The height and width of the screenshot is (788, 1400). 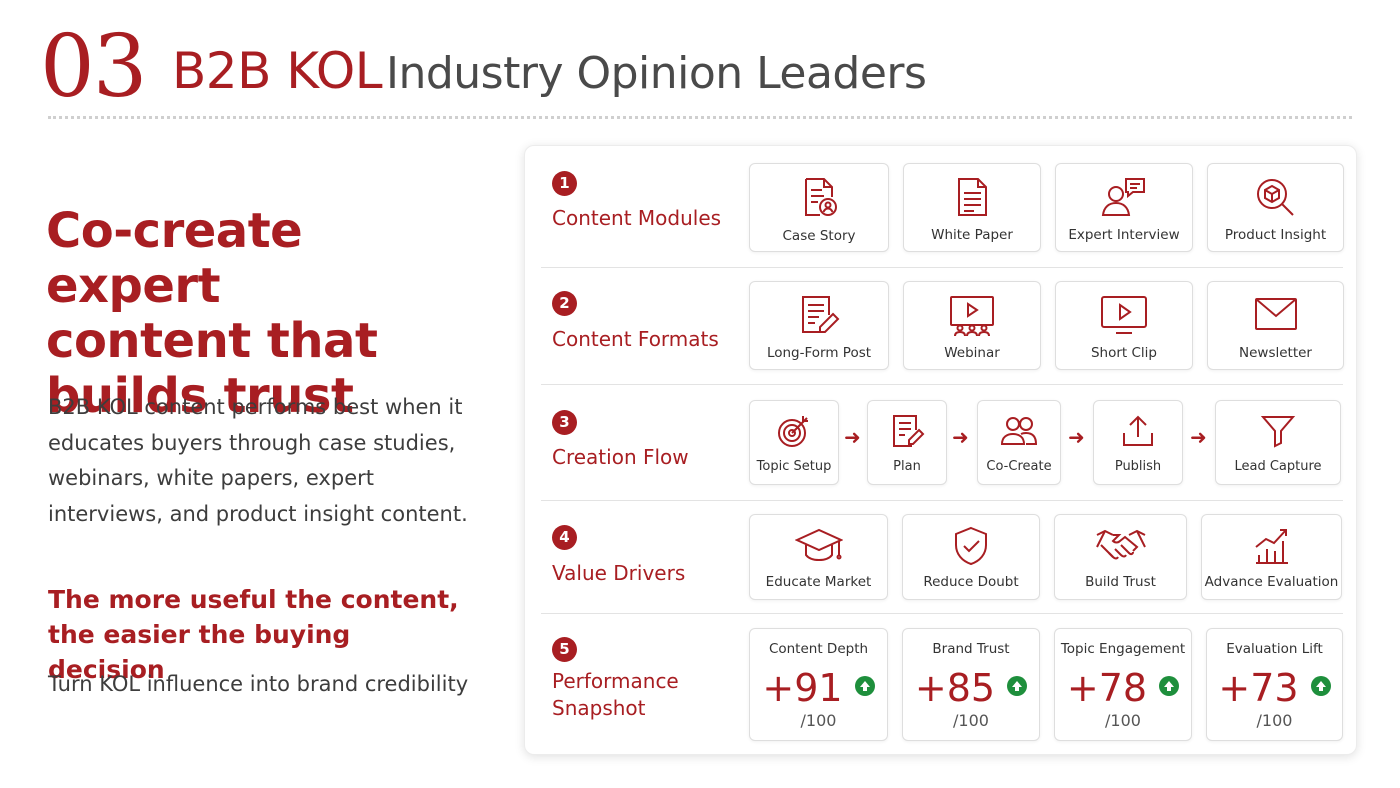 What do you see at coordinates (1138, 430) in the screenshot?
I see `upload-icon` at bounding box center [1138, 430].